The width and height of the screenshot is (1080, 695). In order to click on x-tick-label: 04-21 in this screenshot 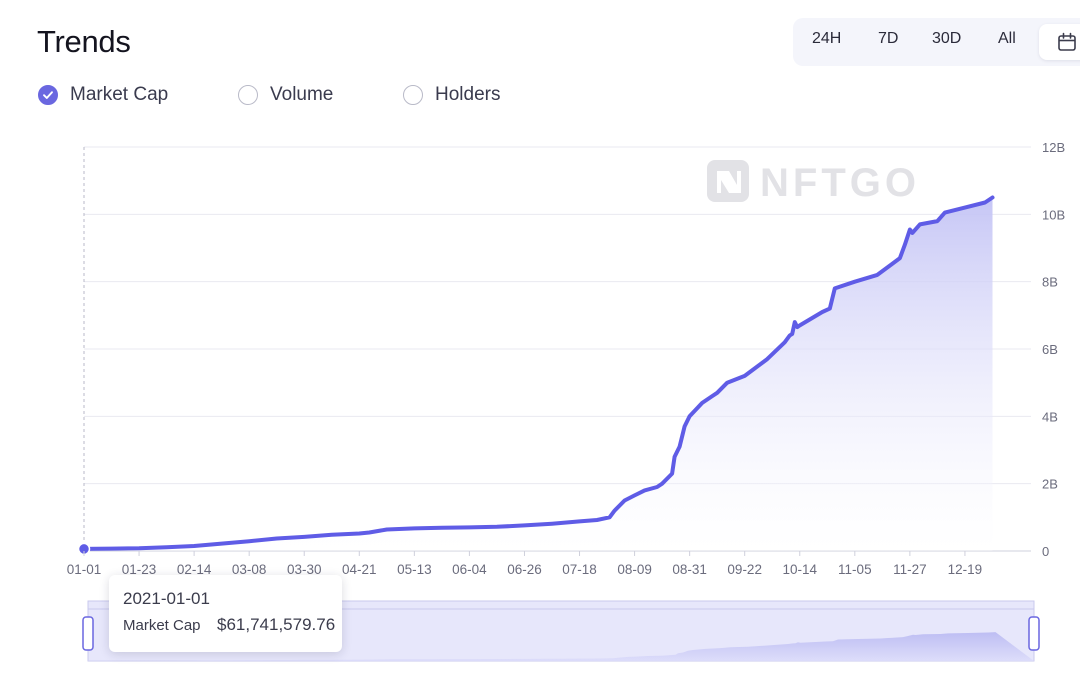, I will do `click(359, 569)`.